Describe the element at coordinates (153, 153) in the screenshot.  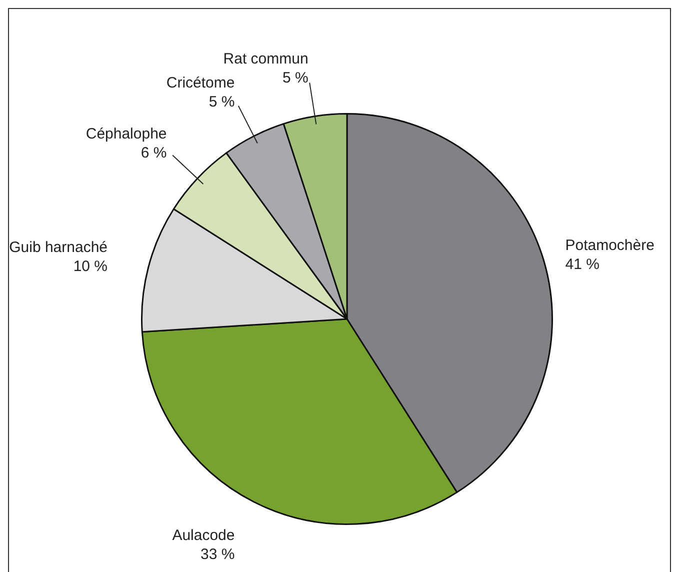
I see `data-label: 6 %` at that location.